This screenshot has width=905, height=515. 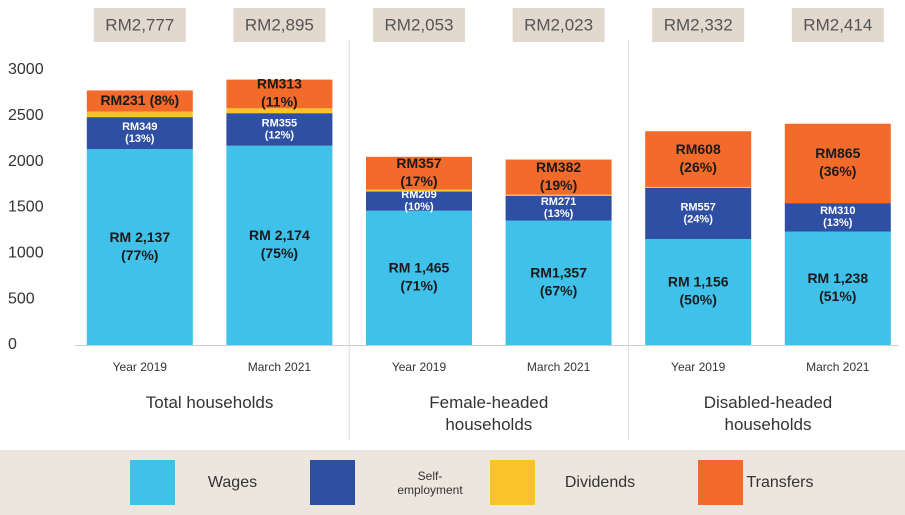 I want to click on y-tick-label: 2000, so click(x=26, y=161).